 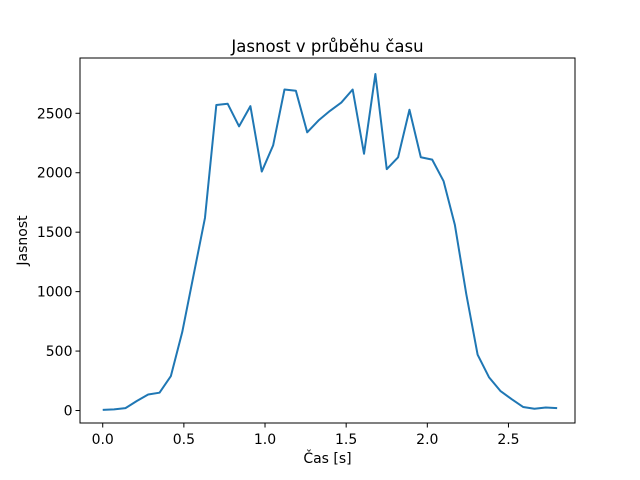 What do you see at coordinates (55, 293) in the screenshot?
I see `y-tick-label: 1000` at bounding box center [55, 293].